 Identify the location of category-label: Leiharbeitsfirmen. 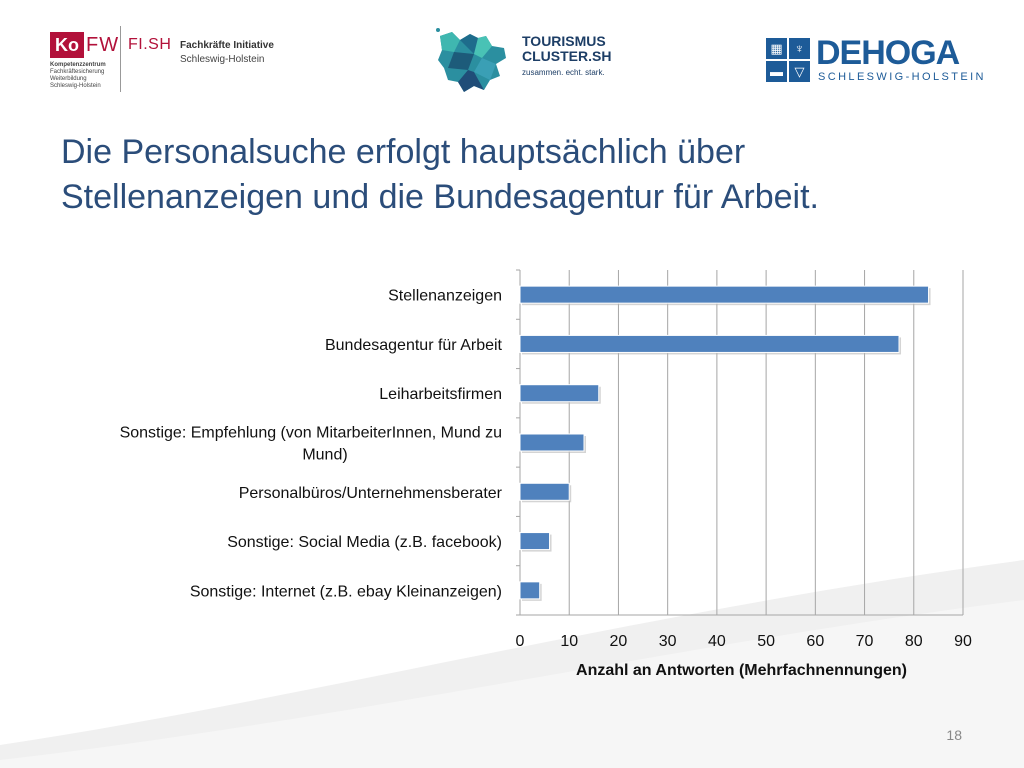
(440, 394).